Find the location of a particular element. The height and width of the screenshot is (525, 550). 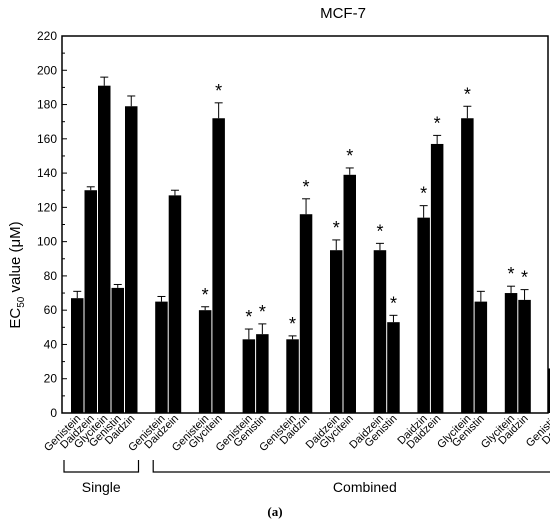

y-axis-label-subscript: 50 is located at coordinates (21, 302).